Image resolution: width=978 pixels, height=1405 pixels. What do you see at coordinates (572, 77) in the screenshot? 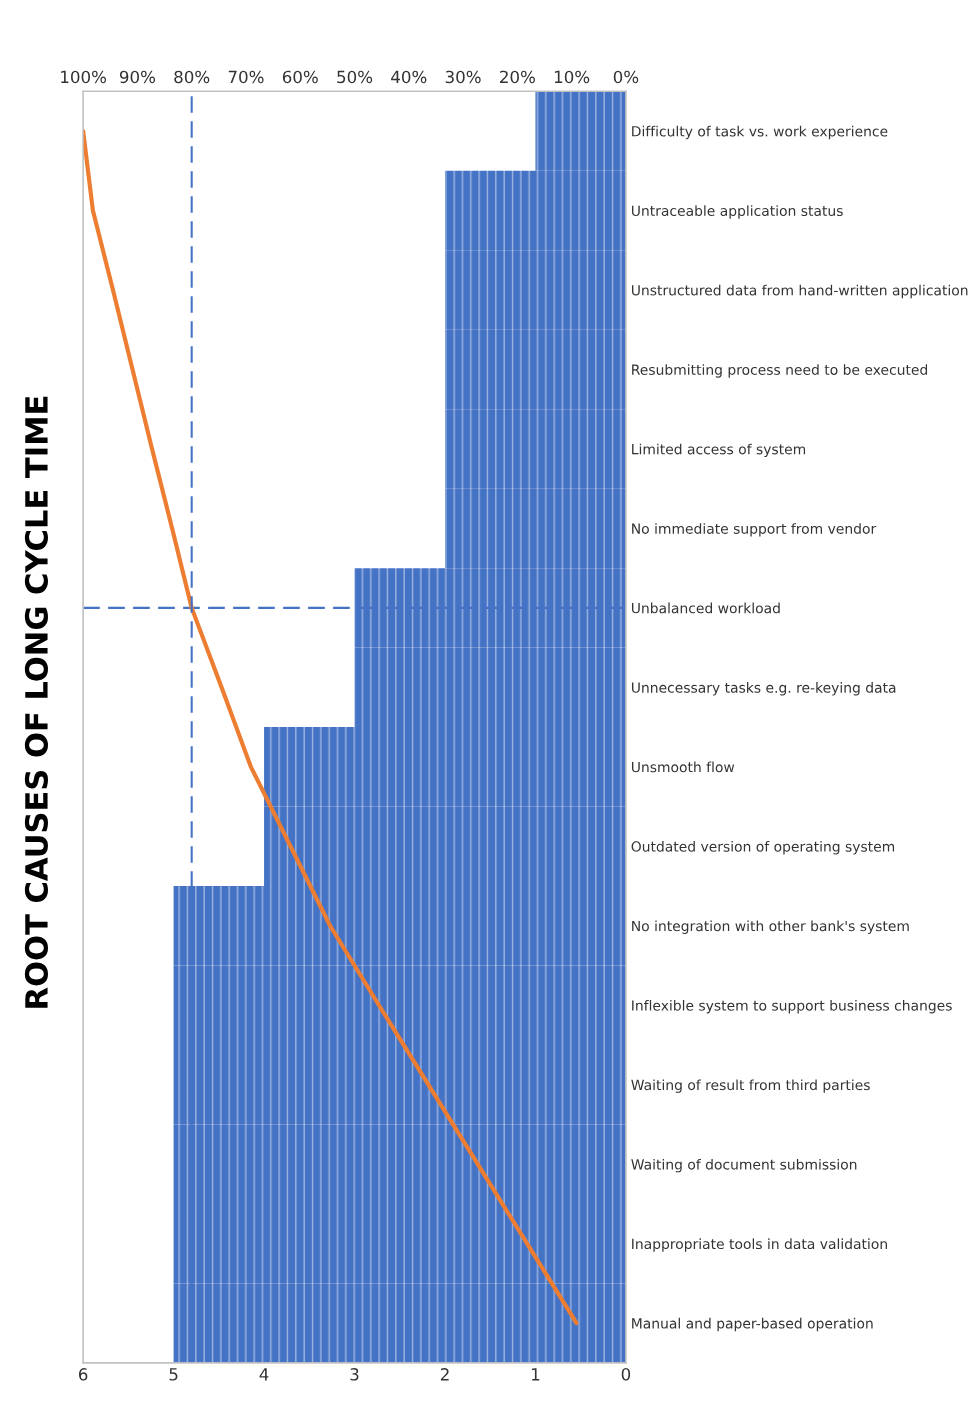
I see `x2-tick-label: 10%` at bounding box center [572, 77].